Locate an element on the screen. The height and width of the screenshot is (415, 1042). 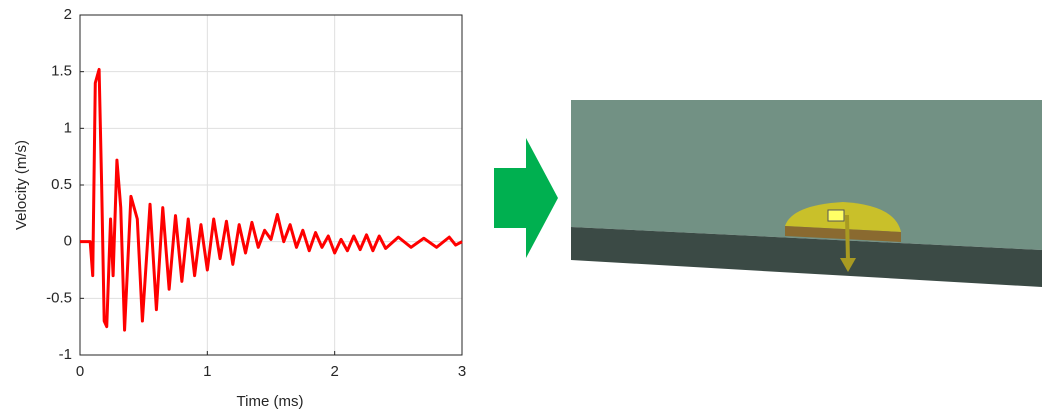
x-tick-label: 0 is located at coordinates (80, 371).